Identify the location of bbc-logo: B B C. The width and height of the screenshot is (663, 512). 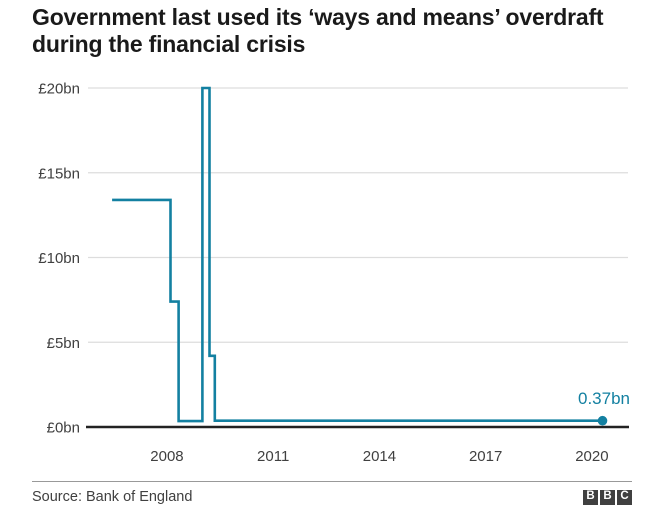
(607, 497).